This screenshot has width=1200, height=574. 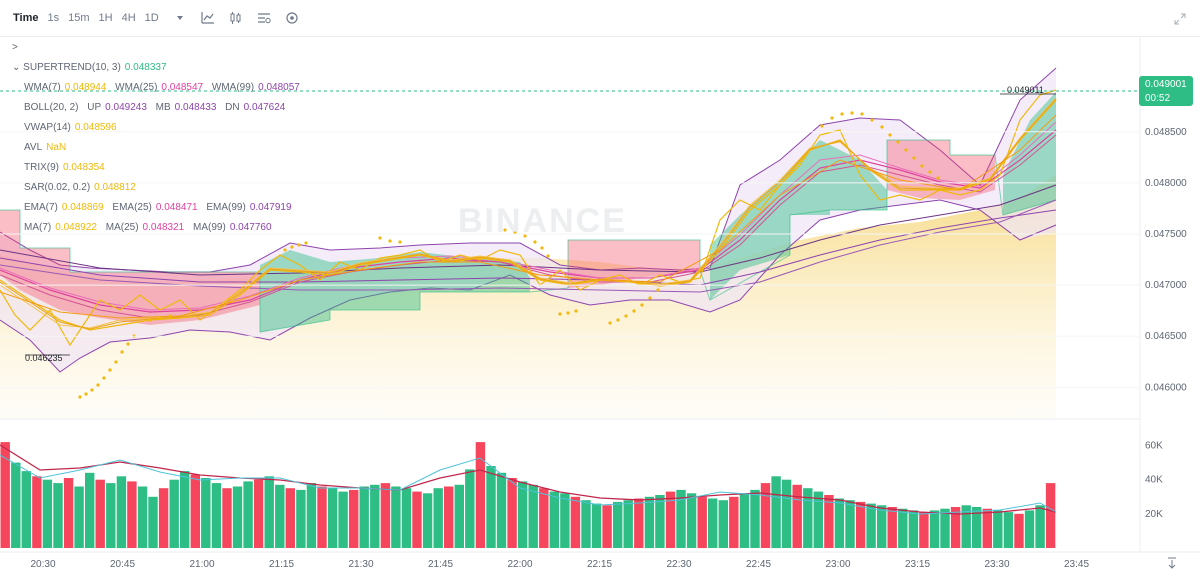 I want to click on expand-icon, so click(x=1180, y=18).